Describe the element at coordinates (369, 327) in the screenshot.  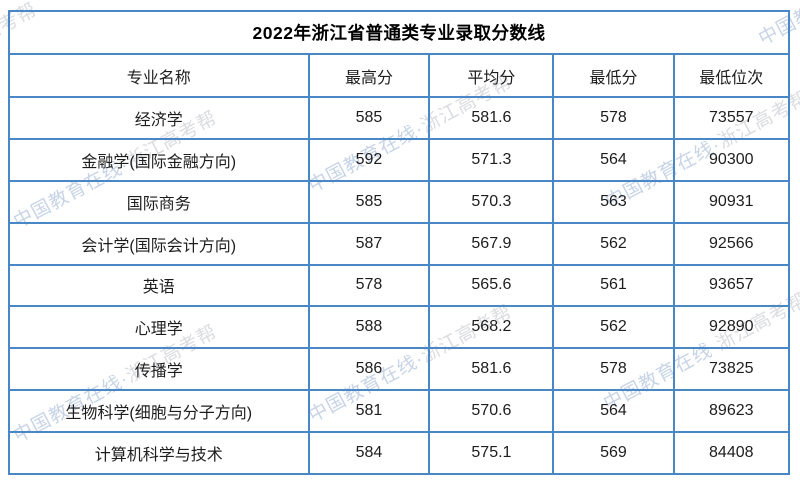
I see `max-score-cell: 588` at that location.